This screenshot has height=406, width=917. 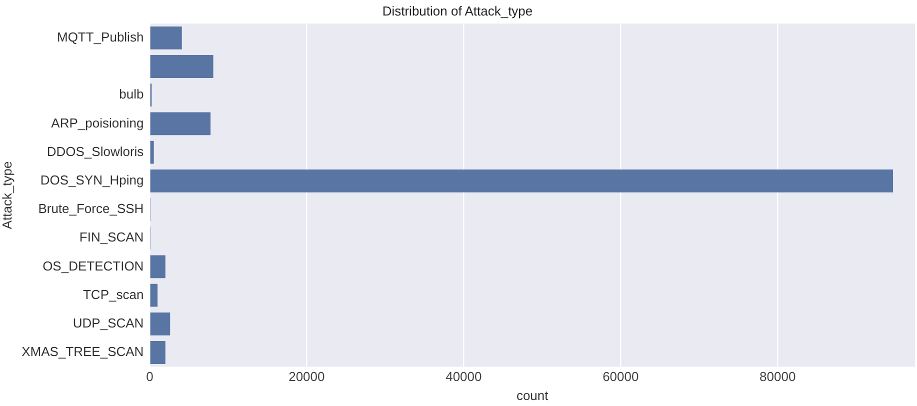 I want to click on y-tick-label: DOS_SYN_Hping, so click(x=92, y=180).